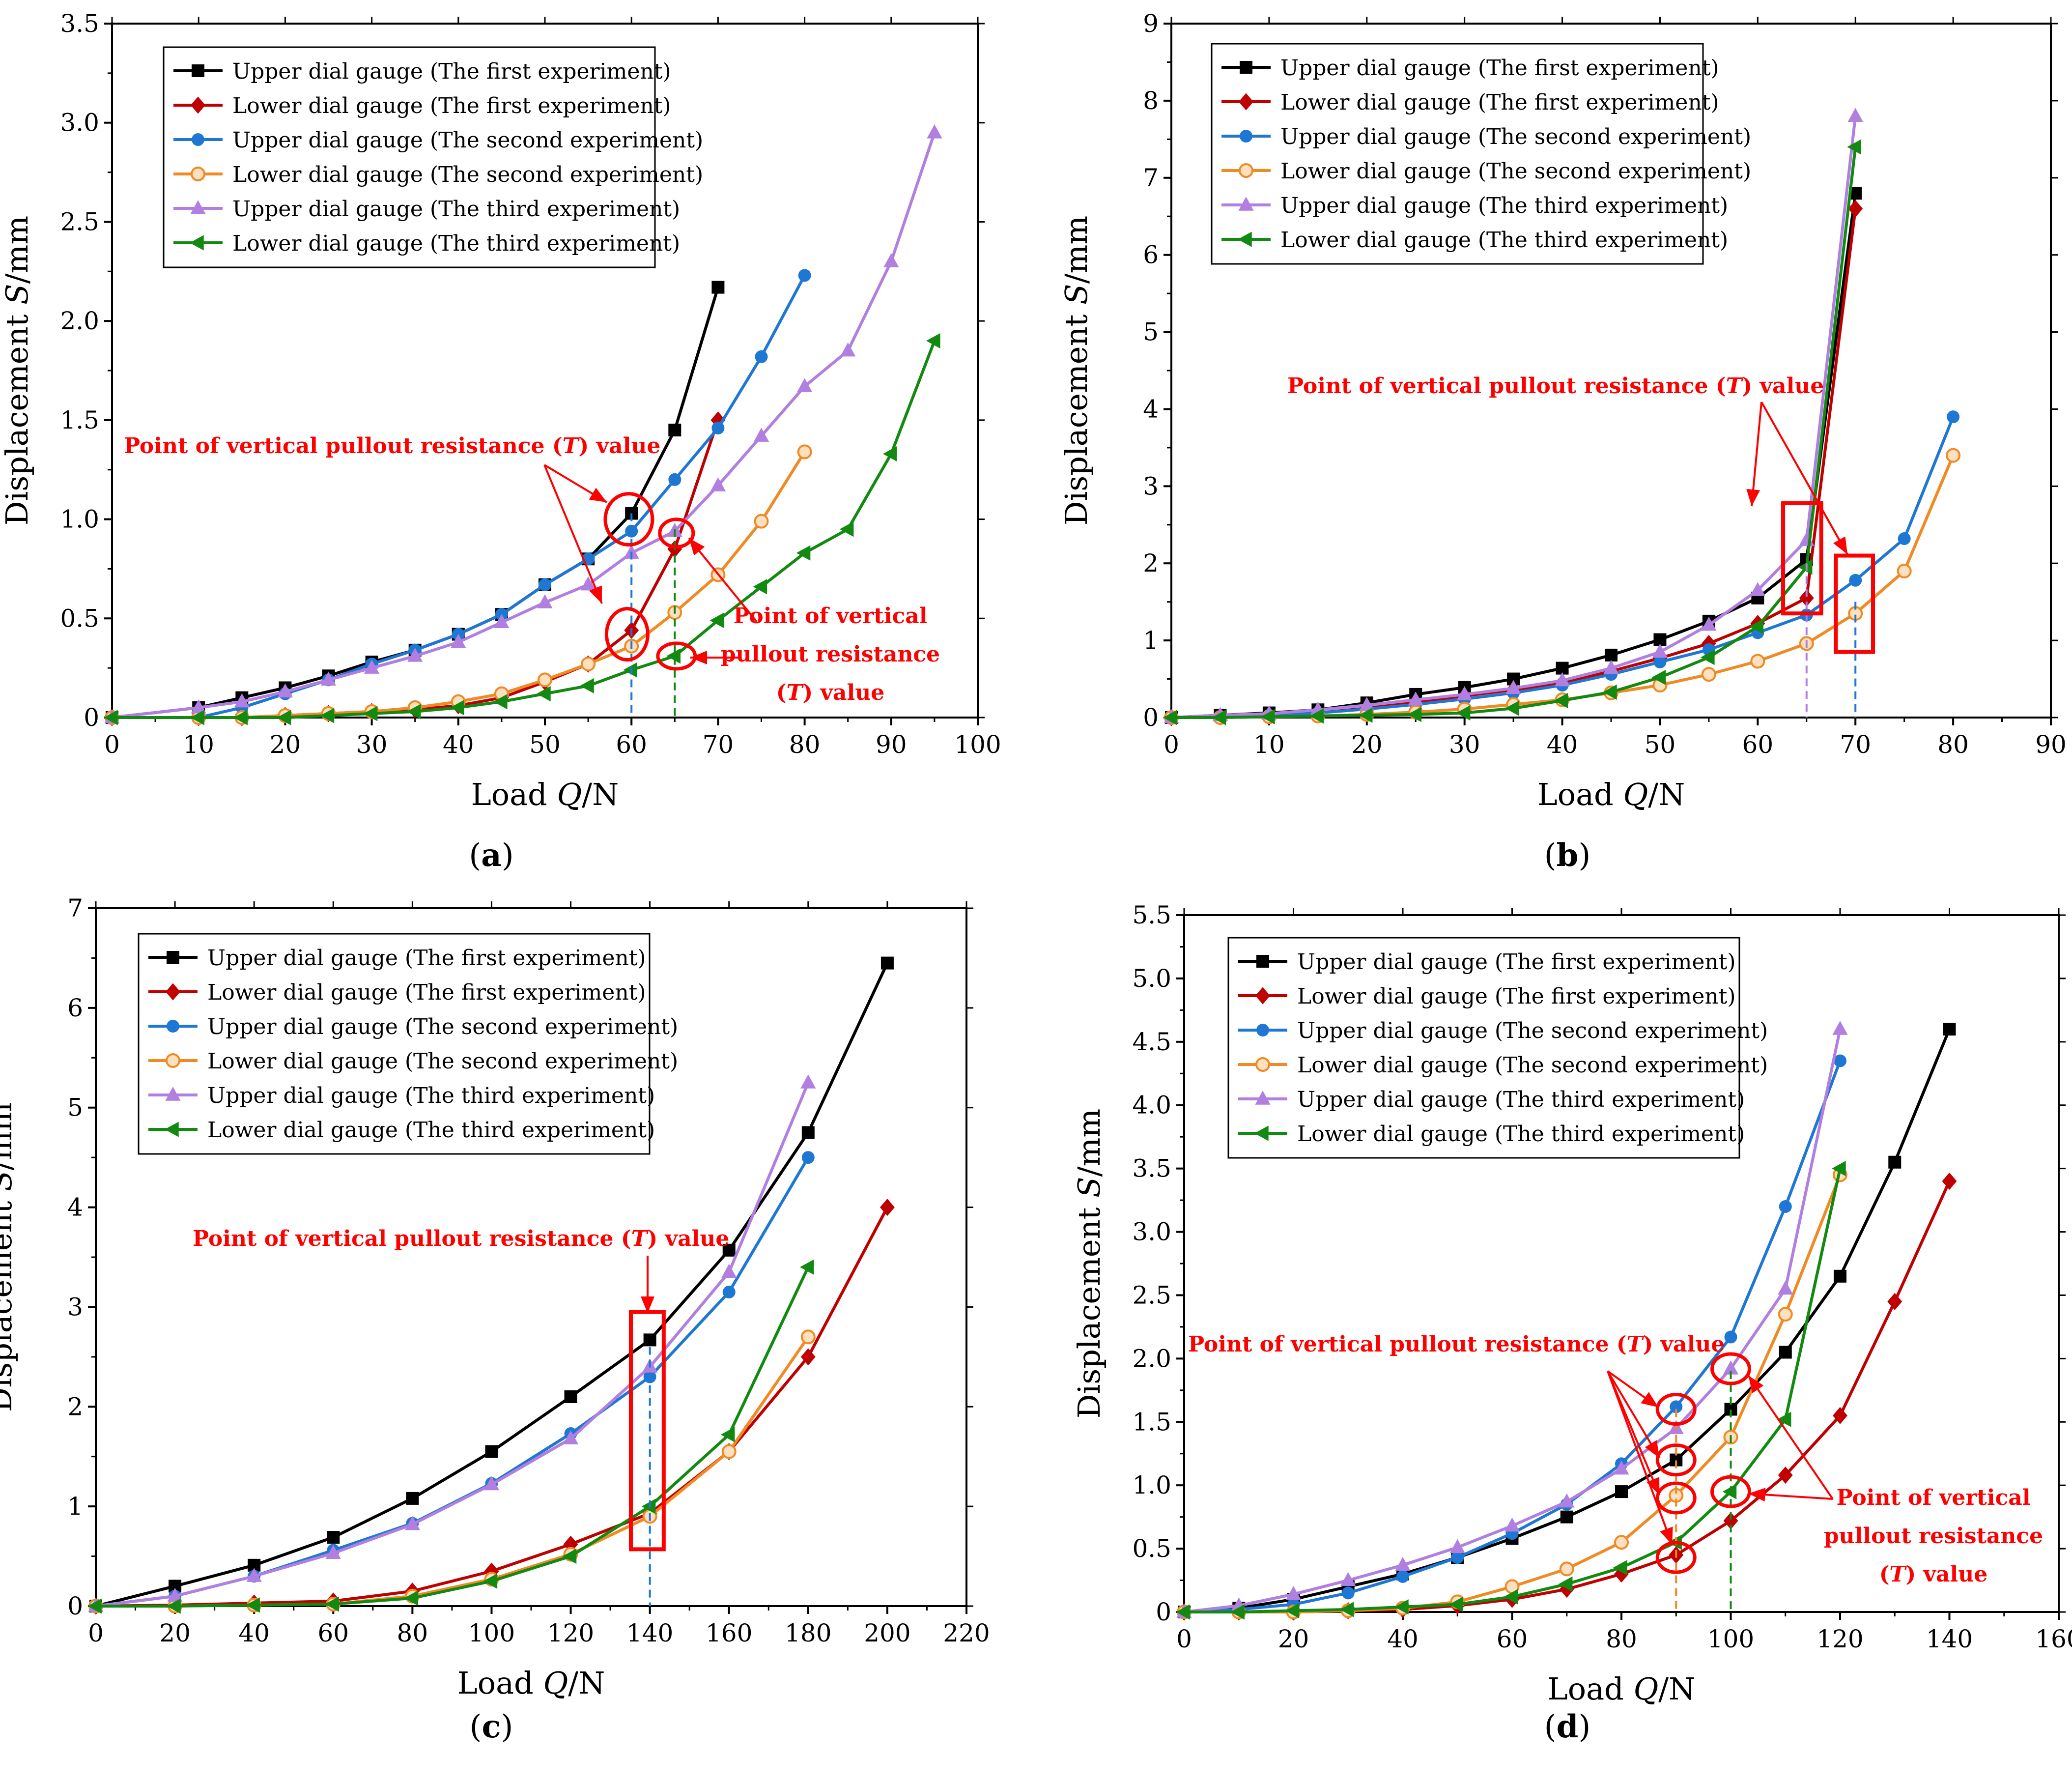 The width and height of the screenshot is (2072, 1784). What do you see at coordinates (491, 1726) in the screenshot?
I see `panel-caption: (c)` at bounding box center [491, 1726].